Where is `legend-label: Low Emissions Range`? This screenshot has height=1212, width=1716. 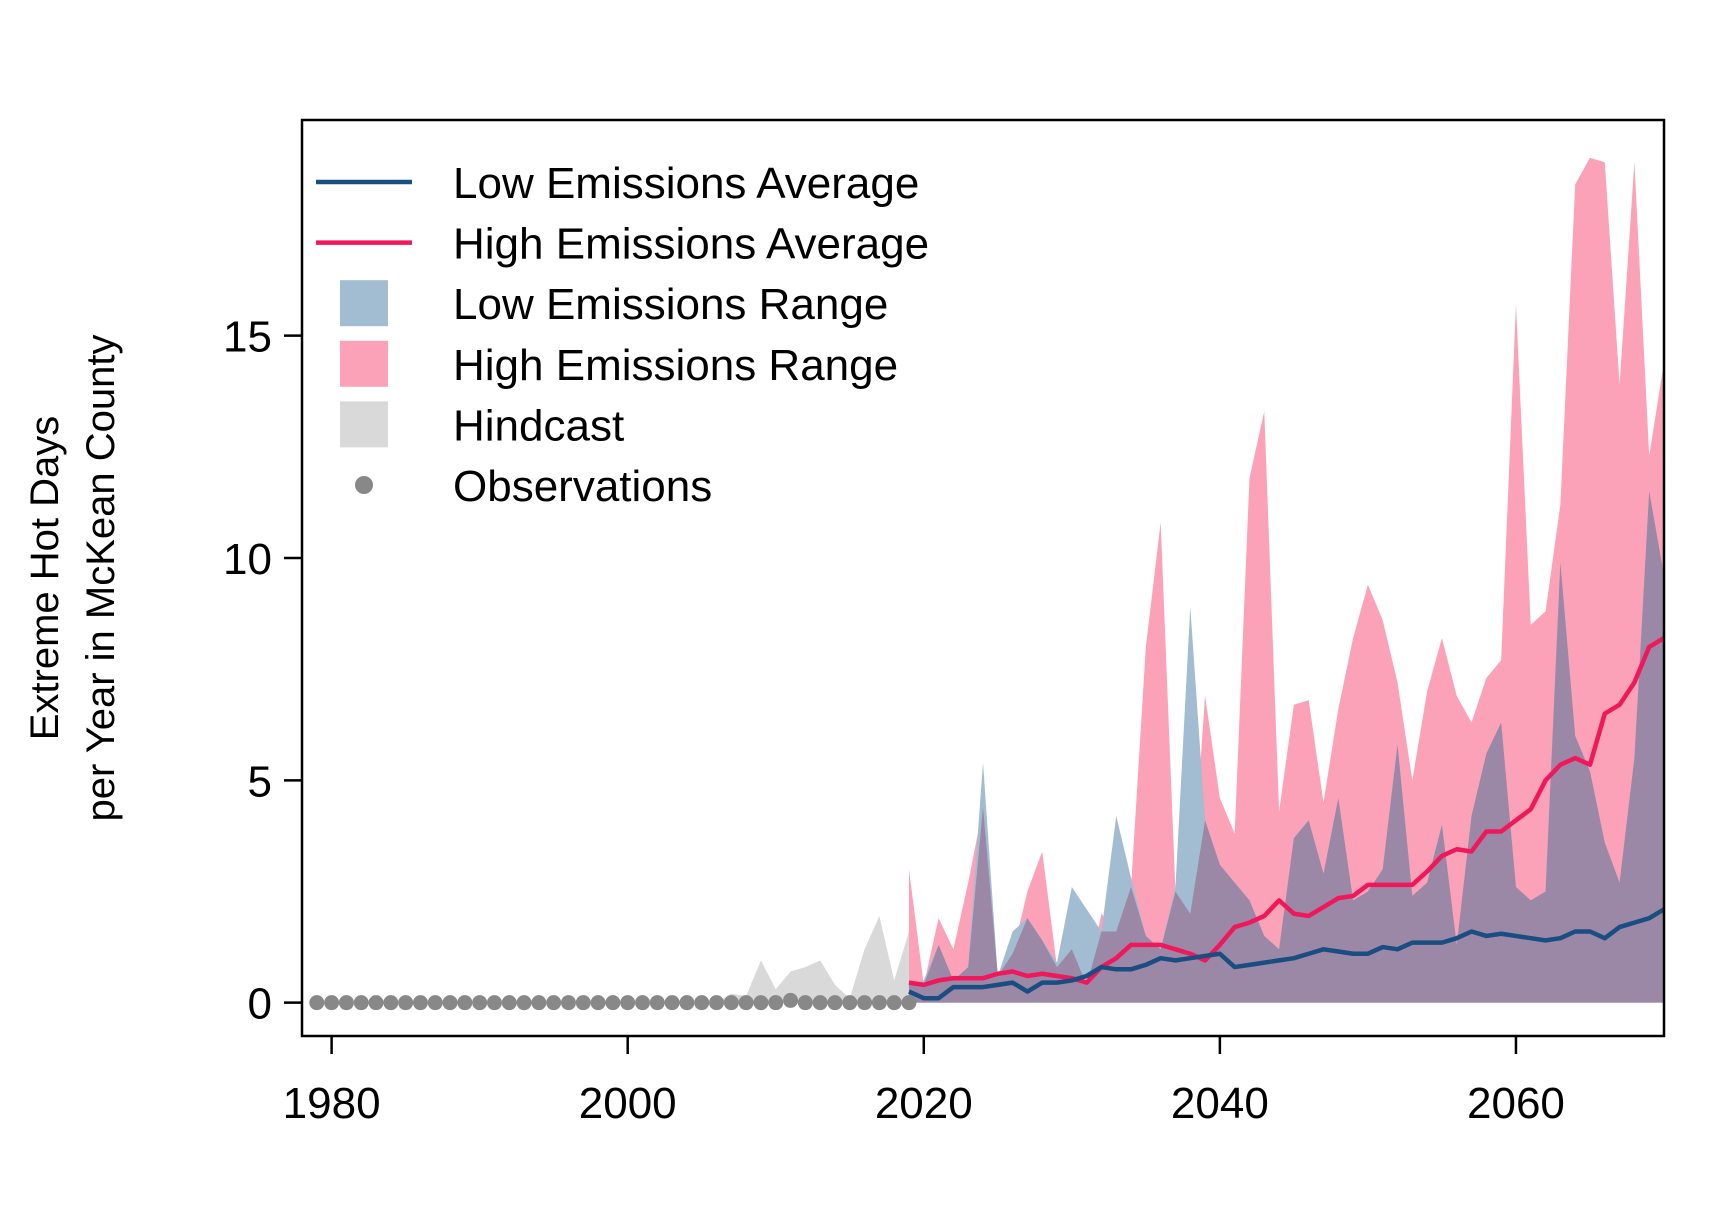
legend-label: Low Emissions Range is located at coordinates (670, 304).